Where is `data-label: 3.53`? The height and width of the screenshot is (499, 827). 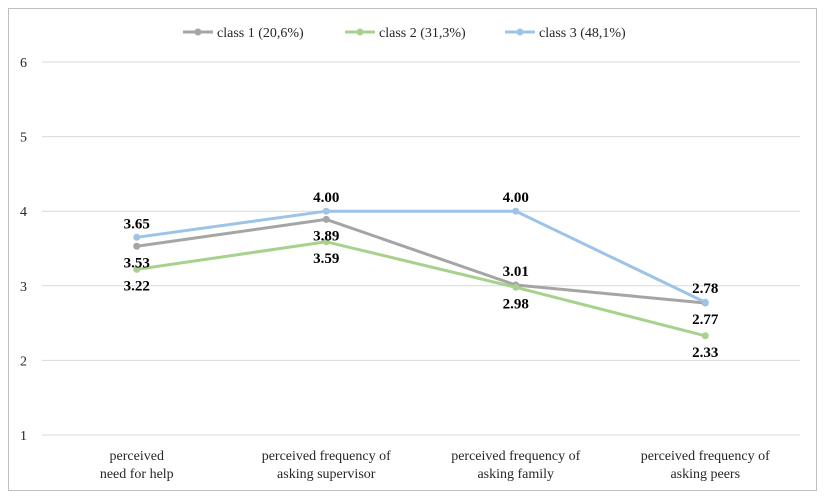
data-label: 3.53 is located at coordinates (137, 263).